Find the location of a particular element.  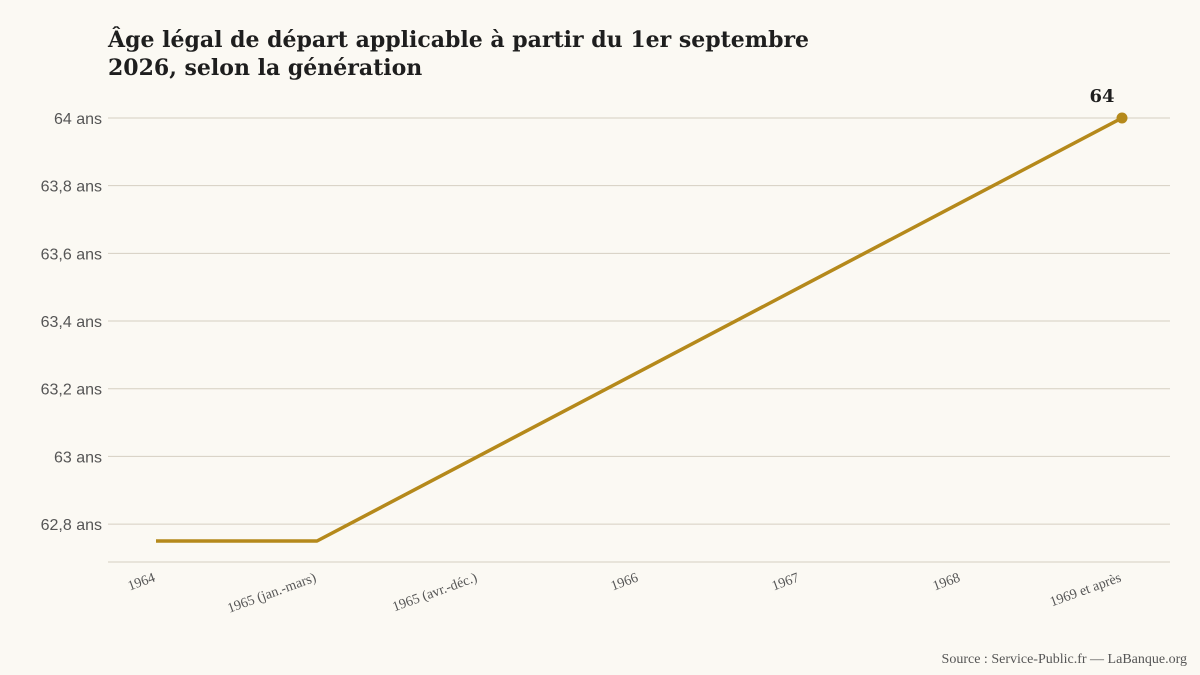

x-tick-label: 1969 et après is located at coordinates (1085, 591).